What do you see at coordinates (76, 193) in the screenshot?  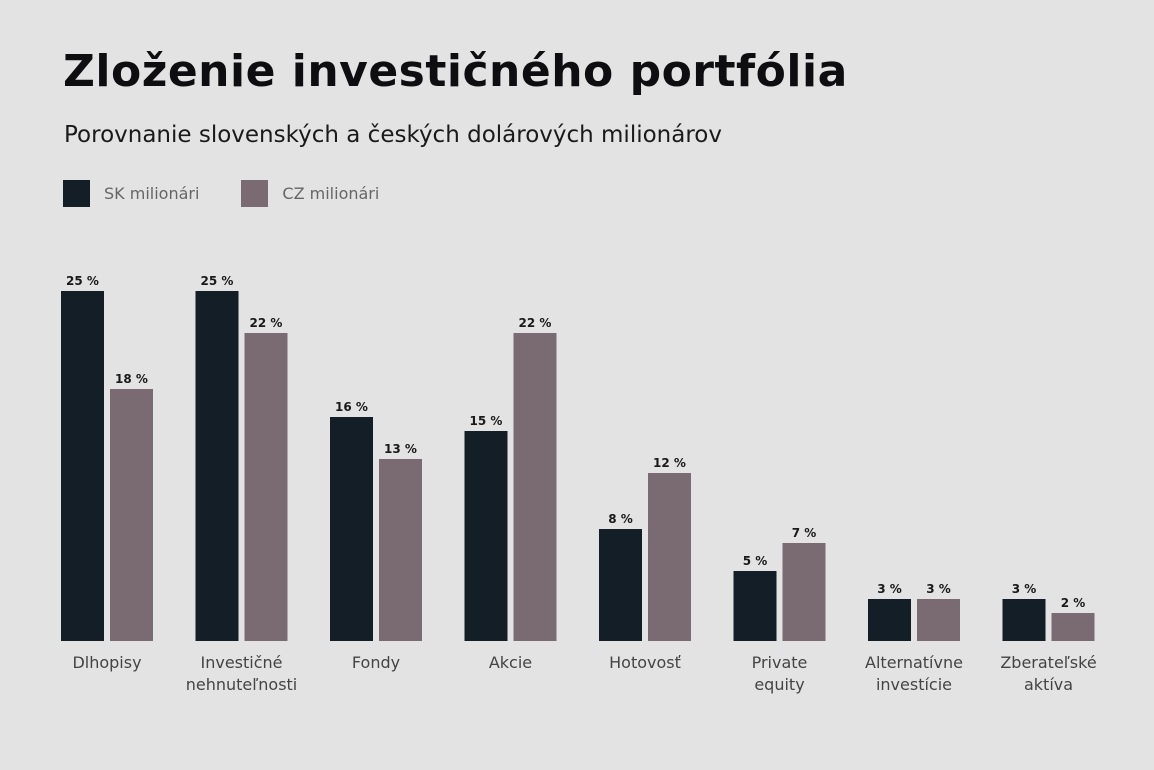 I see `legend-swatch-sk` at bounding box center [76, 193].